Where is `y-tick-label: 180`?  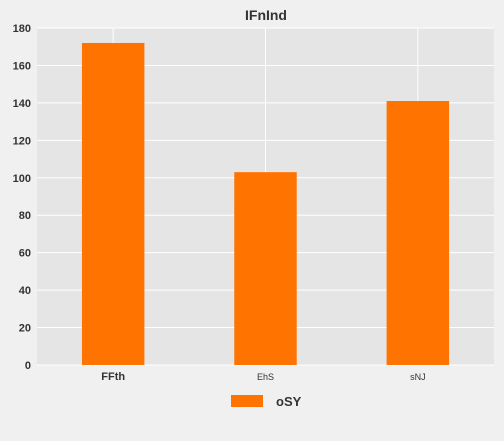 y-tick-label: 180 is located at coordinates (22, 29).